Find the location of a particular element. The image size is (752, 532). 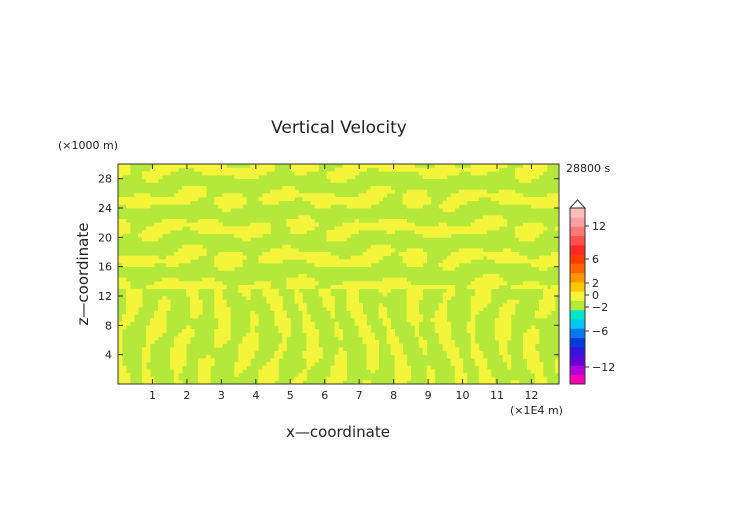

x-tick-label: 11 is located at coordinates (497, 395).